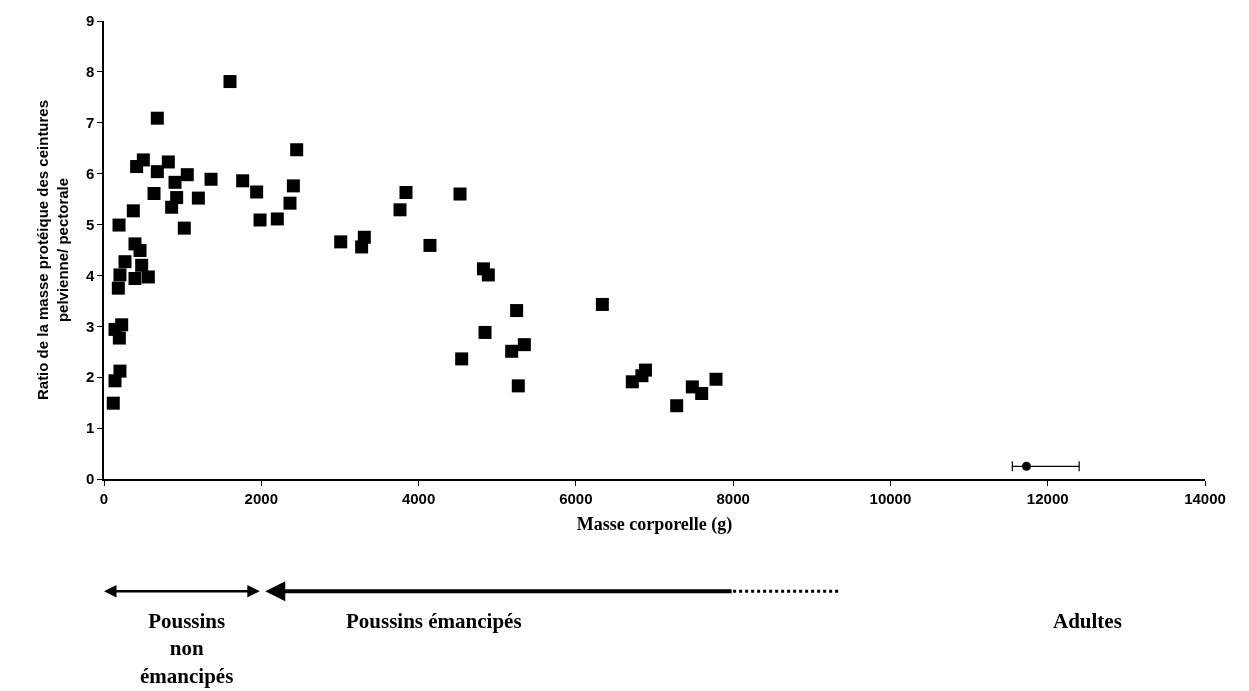  I want to click on y-tick-label: 6, so click(90, 173).